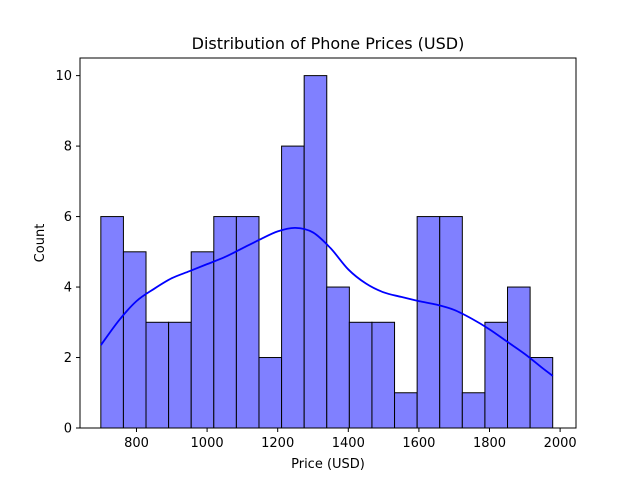 The image size is (640, 480). Describe the element at coordinates (68, 358) in the screenshot. I see `y-tick-label: 2` at that location.